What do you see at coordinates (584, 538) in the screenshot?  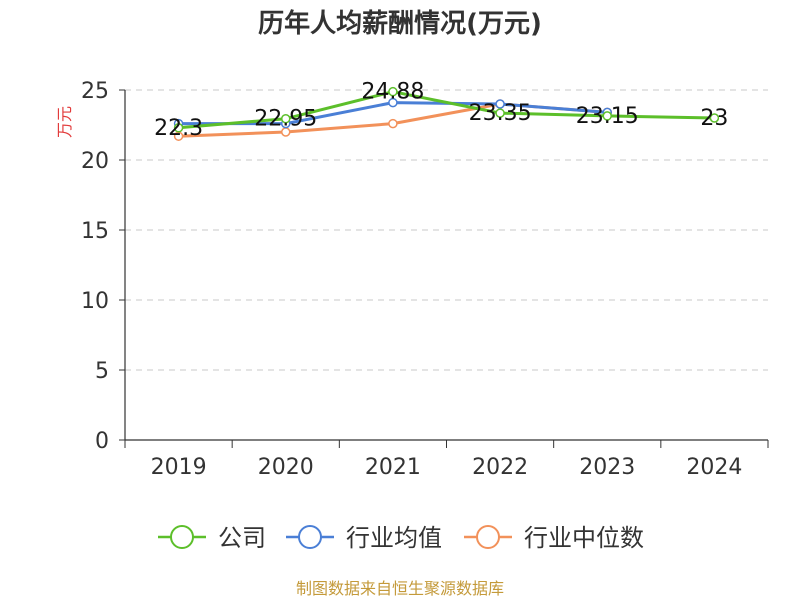 I see `legend-label: 行业中位数` at bounding box center [584, 538].